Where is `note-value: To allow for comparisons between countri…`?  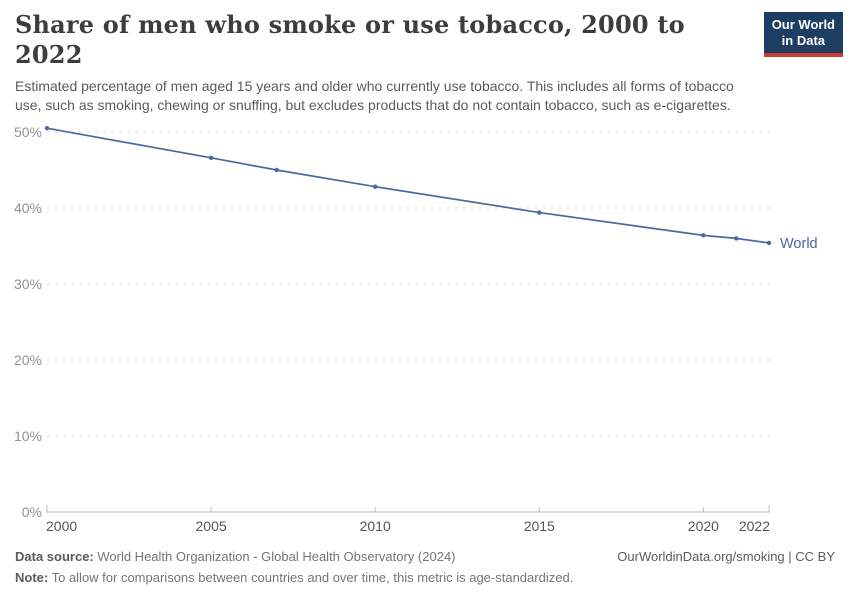
note-value: To allow for comparisons between countri… is located at coordinates (311, 577).